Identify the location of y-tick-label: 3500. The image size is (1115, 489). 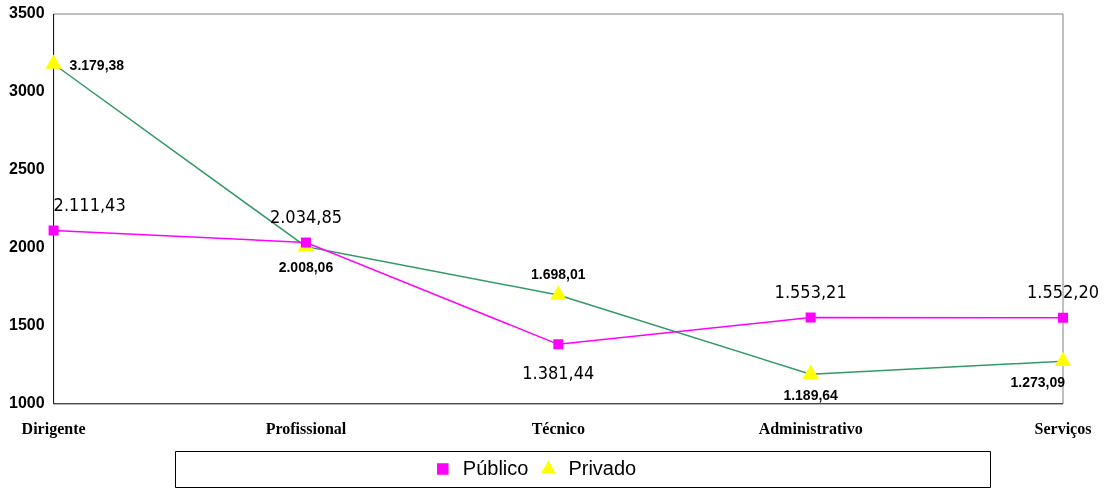
(27, 13).